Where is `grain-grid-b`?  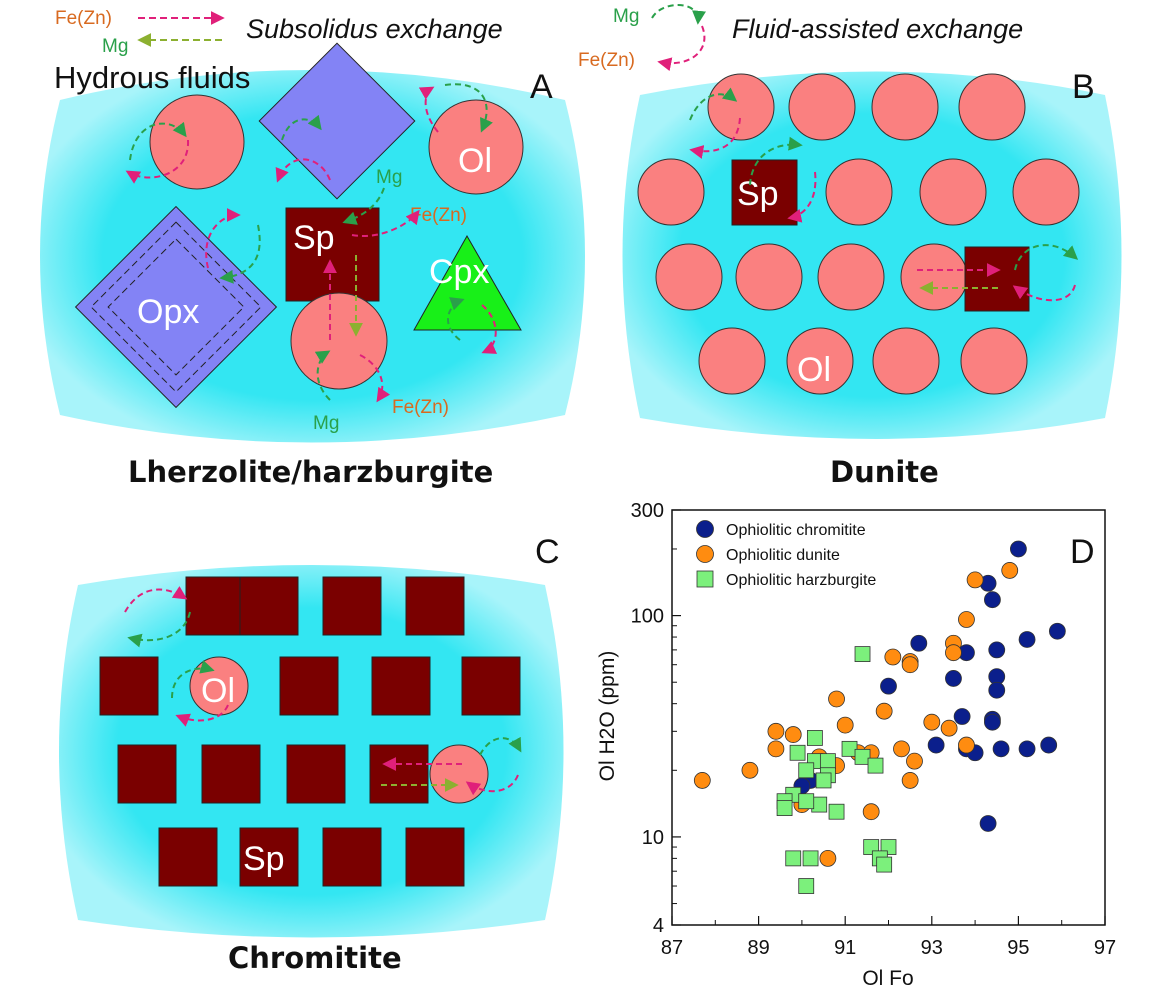 grain-grid-b is located at coordinates (858, 234).